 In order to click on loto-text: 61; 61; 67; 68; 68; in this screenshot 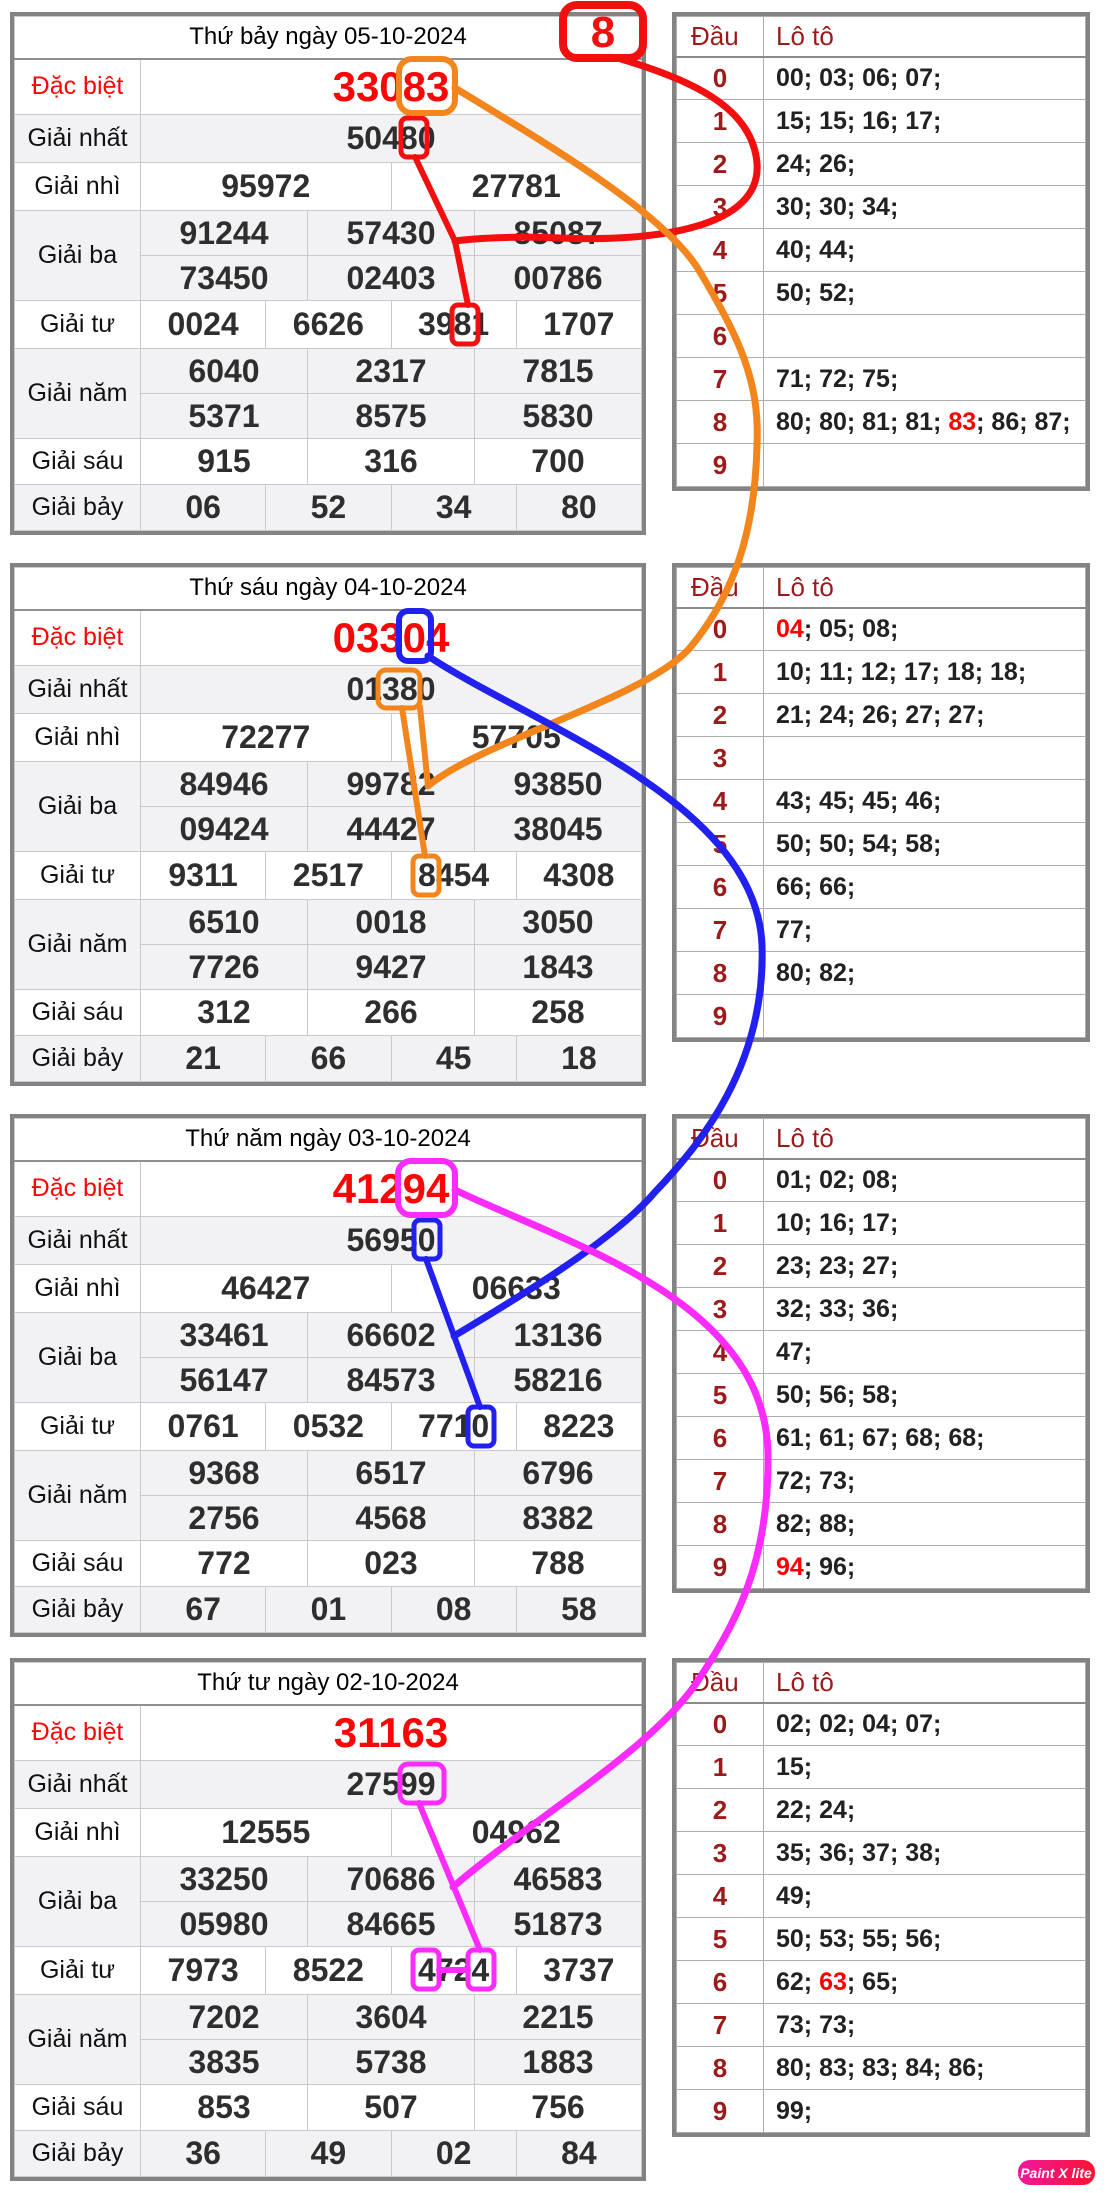, I will do `click(880, 1437)`.